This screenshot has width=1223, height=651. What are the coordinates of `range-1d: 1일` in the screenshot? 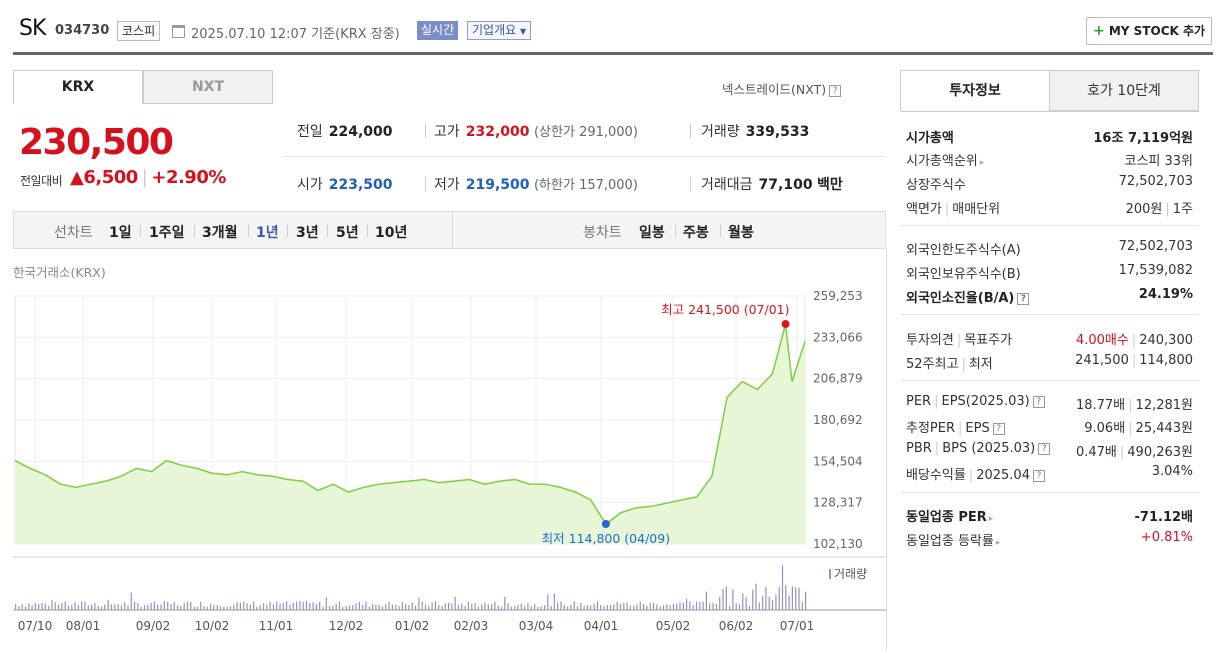 It's located at (120, 233).